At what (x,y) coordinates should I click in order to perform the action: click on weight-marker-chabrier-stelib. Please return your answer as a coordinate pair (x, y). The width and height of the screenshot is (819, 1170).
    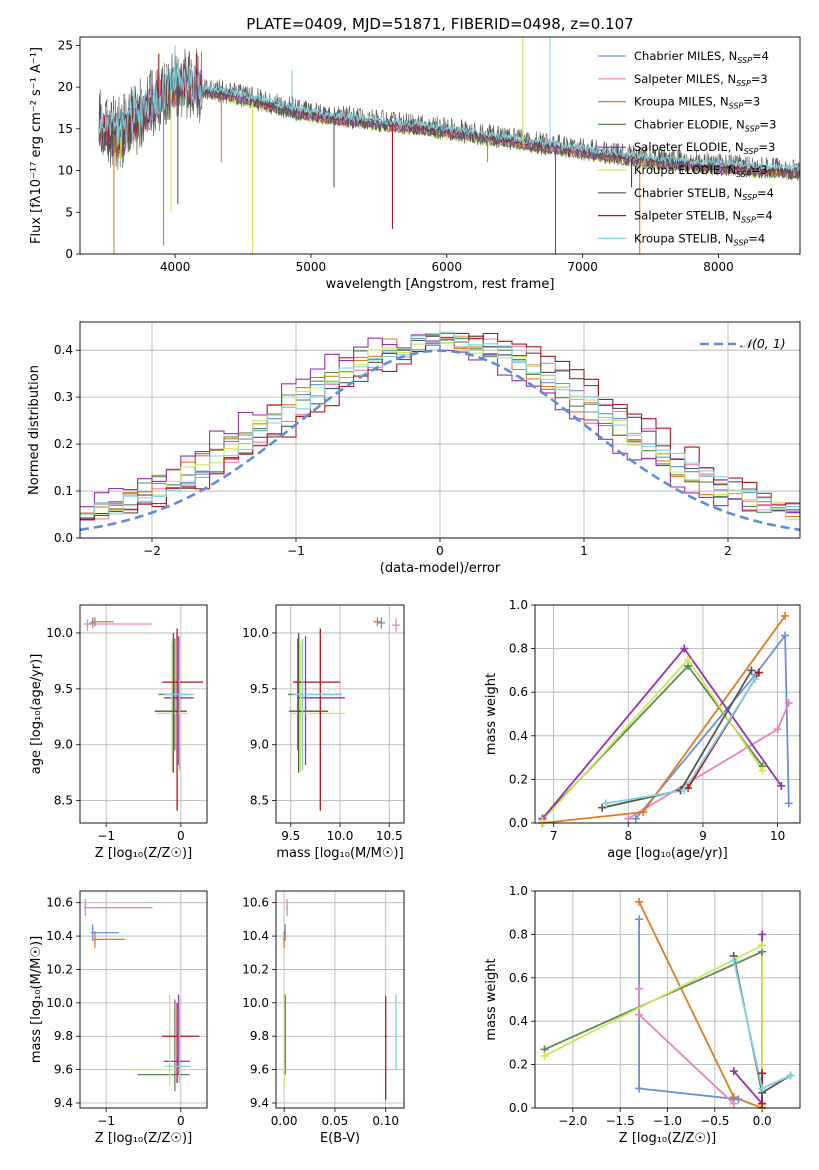
    Looking at the image, I should click on (602, 807).